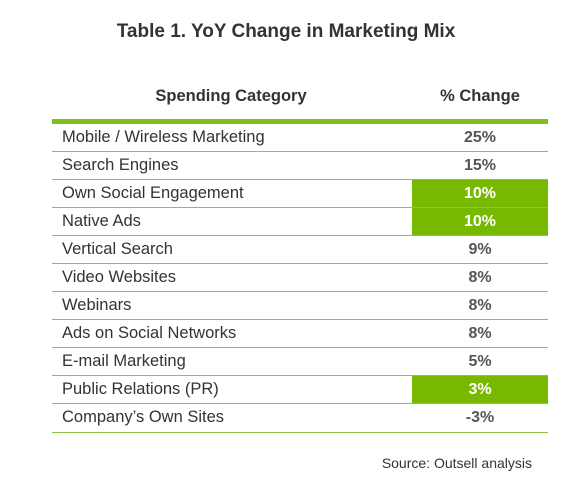 This screenshot has height=484, width=572. I want to click on change-cell-highlighted: 3%, so click(480, 389).